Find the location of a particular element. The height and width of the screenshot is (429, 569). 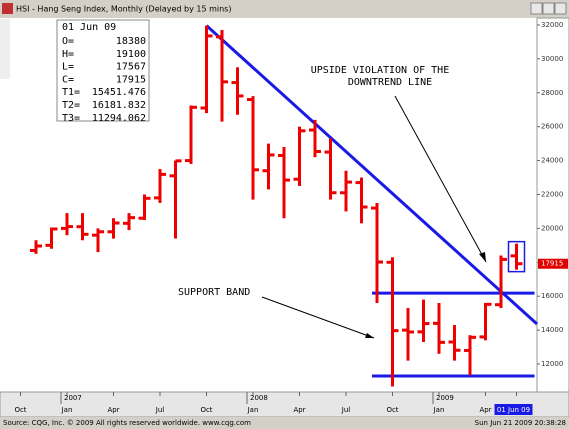

app-icon is located at coordinates (7, 8).